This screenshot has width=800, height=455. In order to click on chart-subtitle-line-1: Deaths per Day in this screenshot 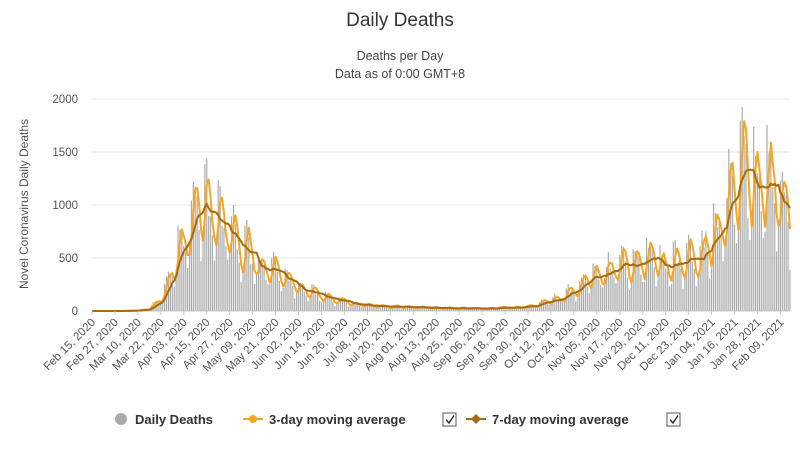, I will do `click(401, 56)`.